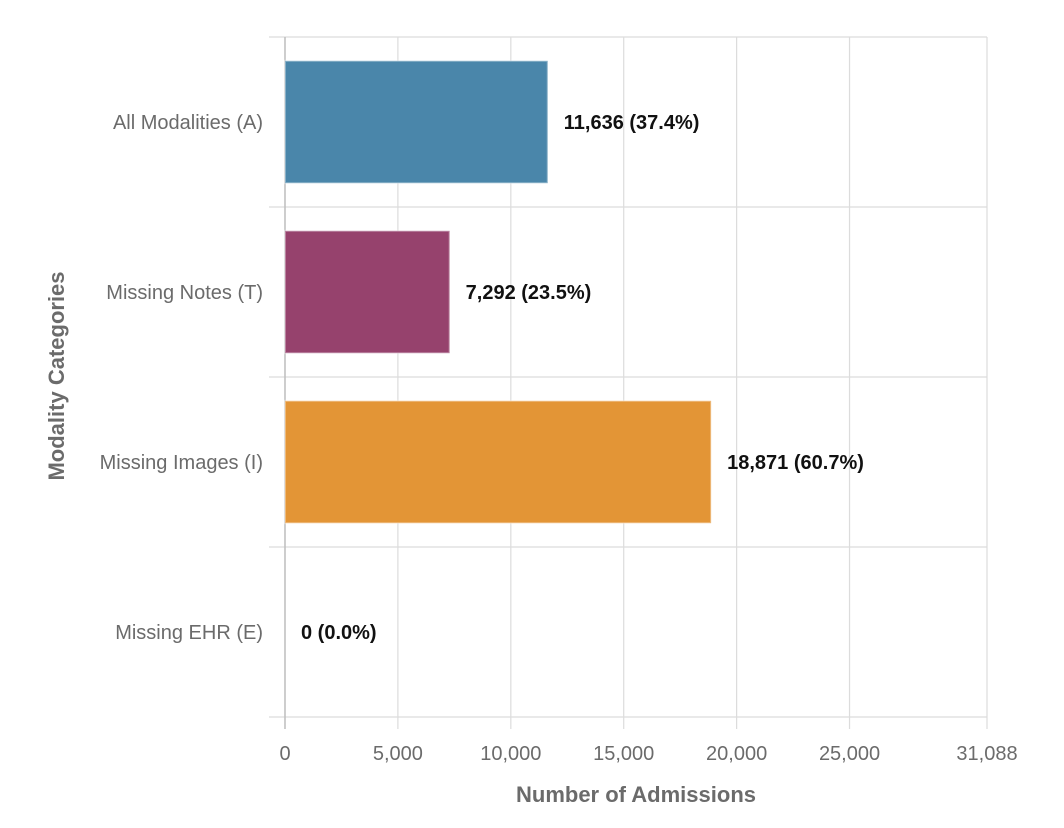 The height and width of the screenshot is (828, 1064). Describe the element at coordinates (398, 754) in the screenshot. I see `x-tick-label: 5,000` at that location.